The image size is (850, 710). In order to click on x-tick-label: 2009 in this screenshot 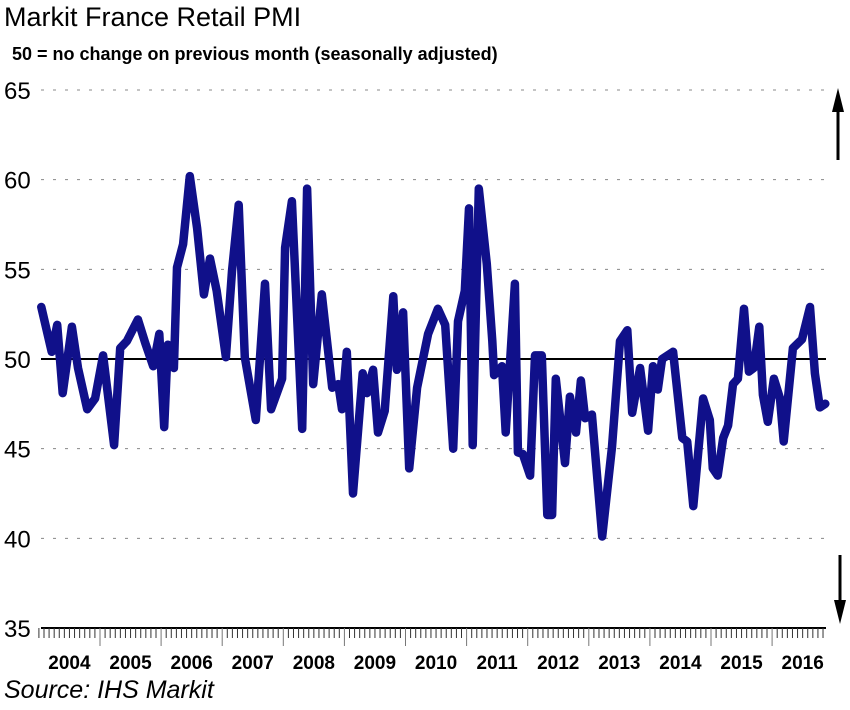, I will do `click(375, 663)`.